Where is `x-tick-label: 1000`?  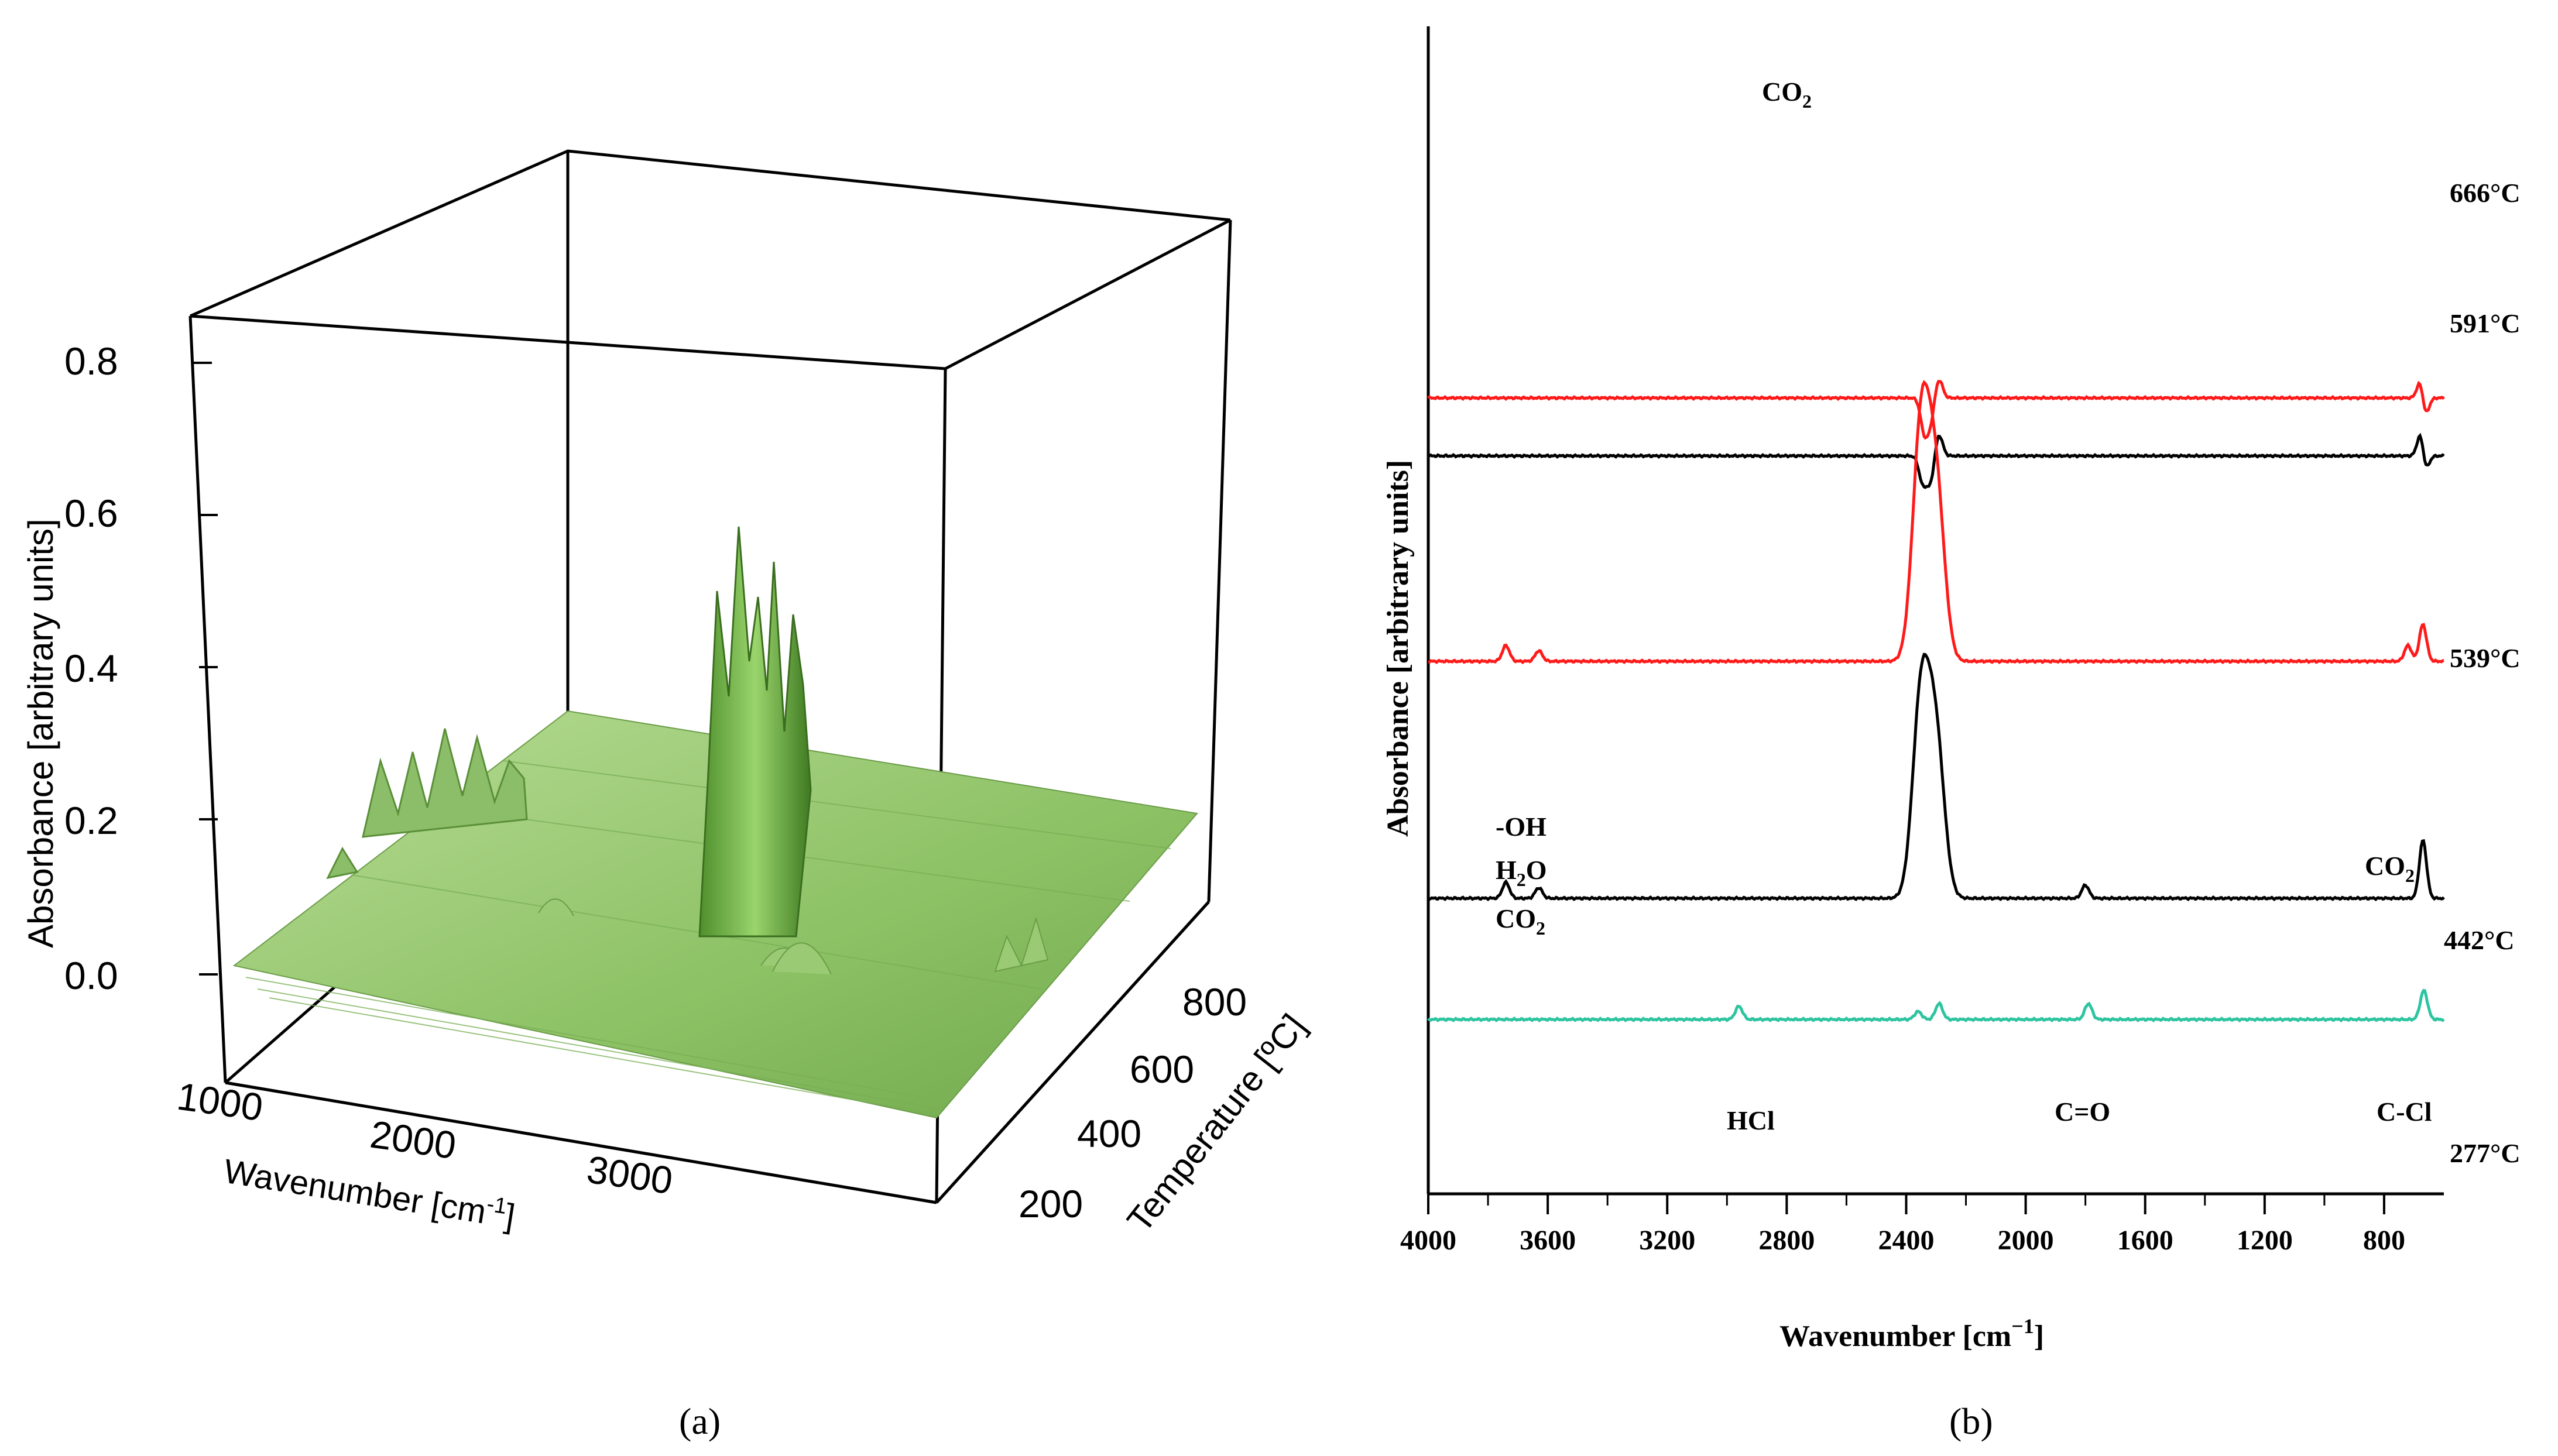 x-tick-label: 1000 is located at coordinates (220, 1101).